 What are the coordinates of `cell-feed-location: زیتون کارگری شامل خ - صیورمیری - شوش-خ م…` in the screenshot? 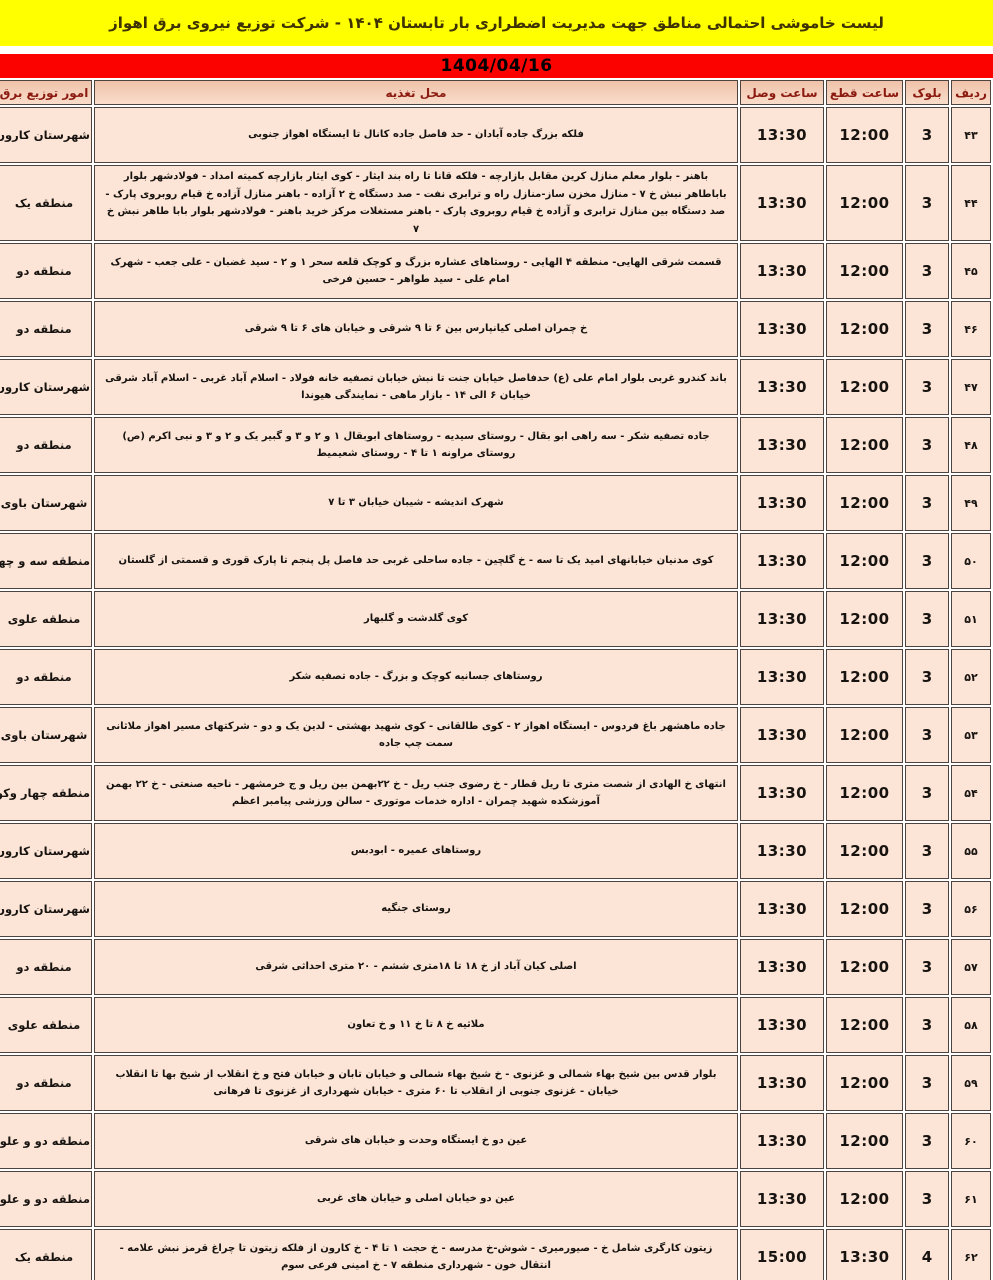 It's located at (416, 1254).